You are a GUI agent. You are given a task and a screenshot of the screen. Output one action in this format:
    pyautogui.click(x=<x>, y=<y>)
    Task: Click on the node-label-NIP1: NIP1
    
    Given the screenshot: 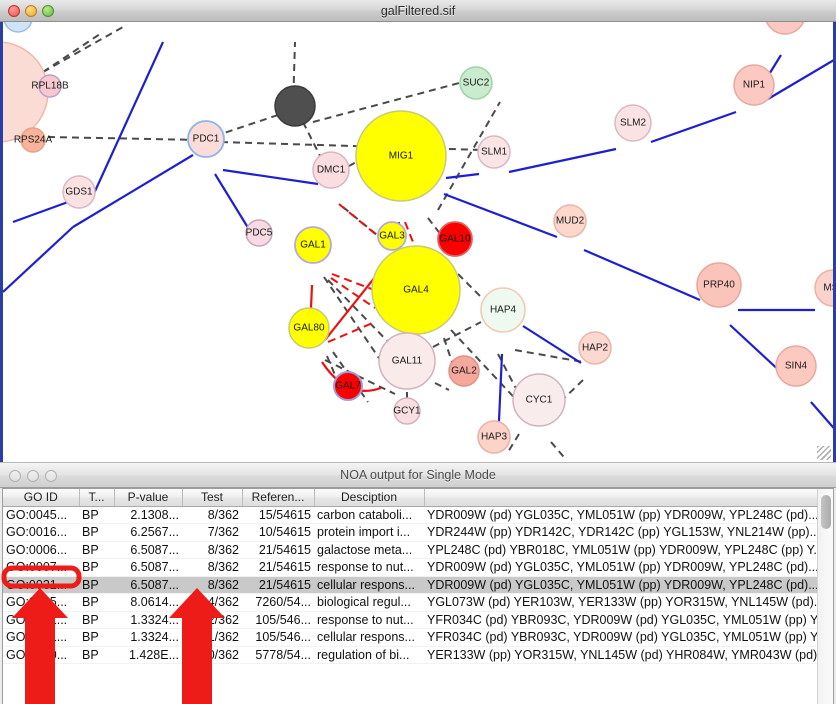 What is the action you would take?
    pyautogui.click(x=754, y=85)
    